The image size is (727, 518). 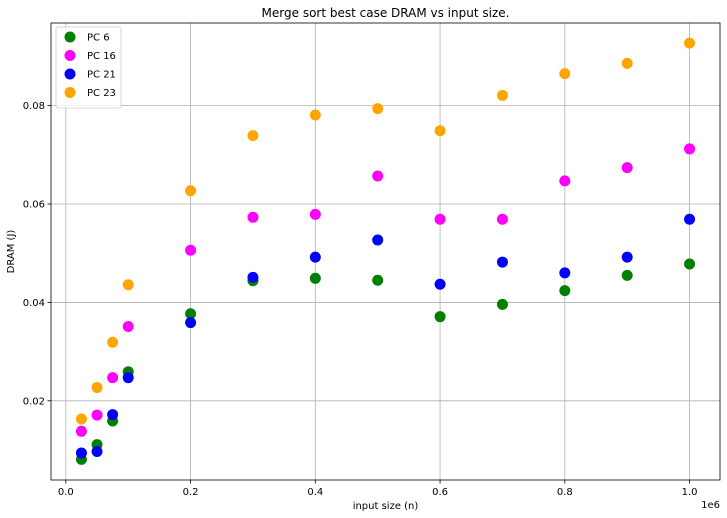 I want to click on x-axis-offset-label: 1e6, so click(x=710, y=505).